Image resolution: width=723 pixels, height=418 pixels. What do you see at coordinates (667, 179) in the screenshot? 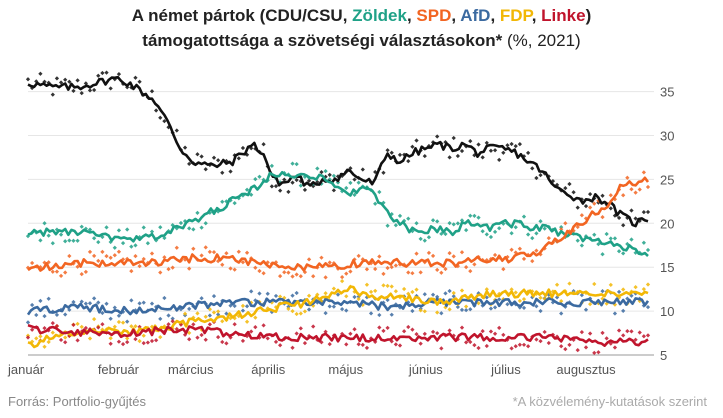
I see `y-tick-label-25: 25` at bounding box center [667, 179].